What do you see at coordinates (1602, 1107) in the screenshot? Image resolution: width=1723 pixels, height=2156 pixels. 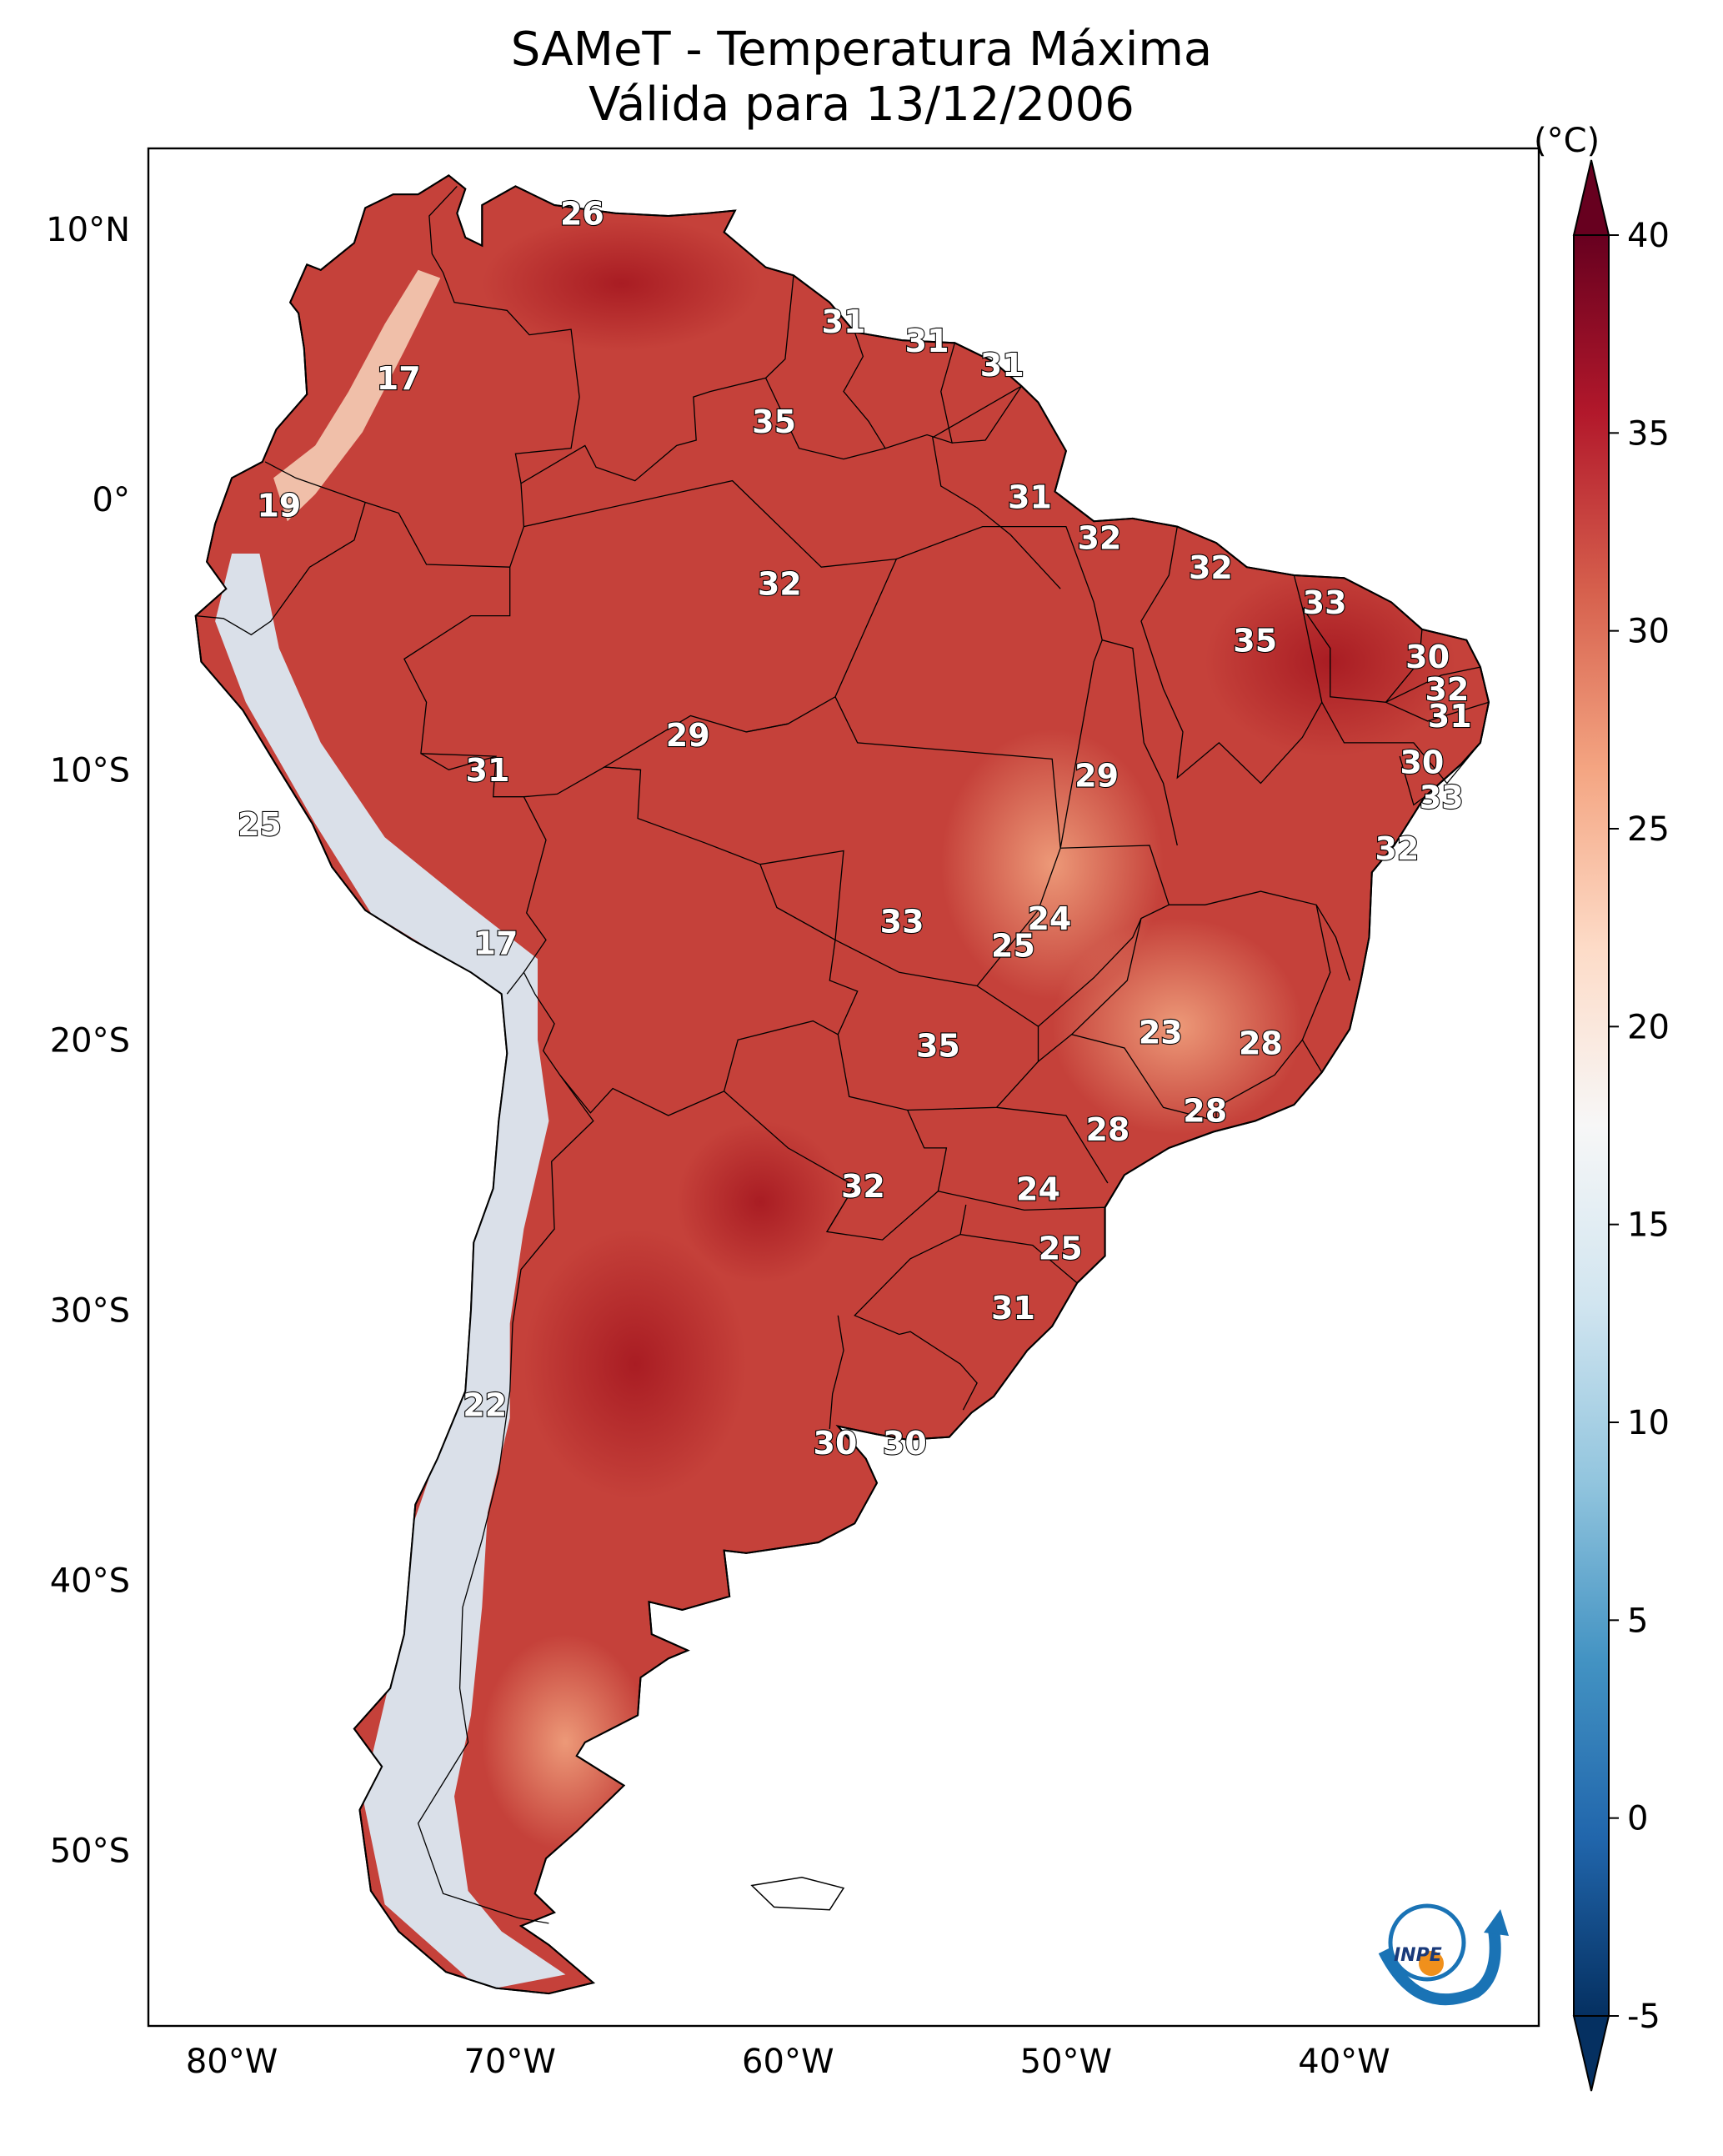 I see `colorbar: (°C) 40 35 30 25 20 15 10 5 0 -5` at bounding box center [1602, 1107].